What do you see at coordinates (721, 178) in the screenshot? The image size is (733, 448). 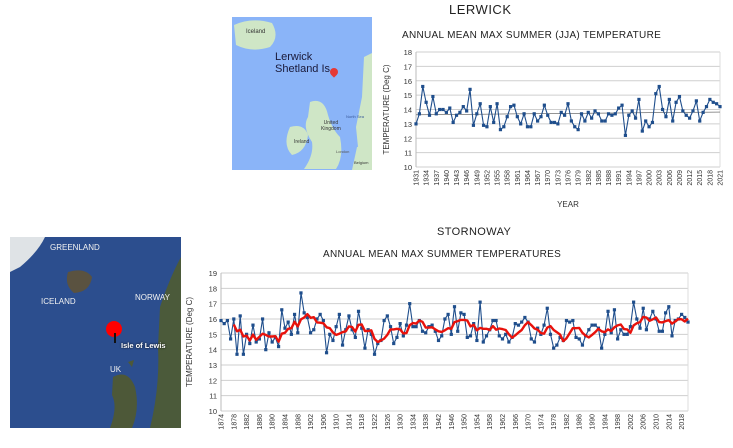 I see `x-tick-label: 2021` at bounding box center [721, 178].